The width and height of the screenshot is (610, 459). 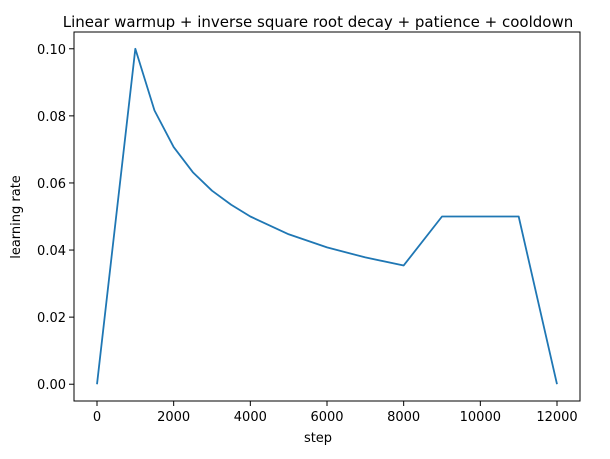 I want to click on x-axis-label: step, so click(x=318, y=438).